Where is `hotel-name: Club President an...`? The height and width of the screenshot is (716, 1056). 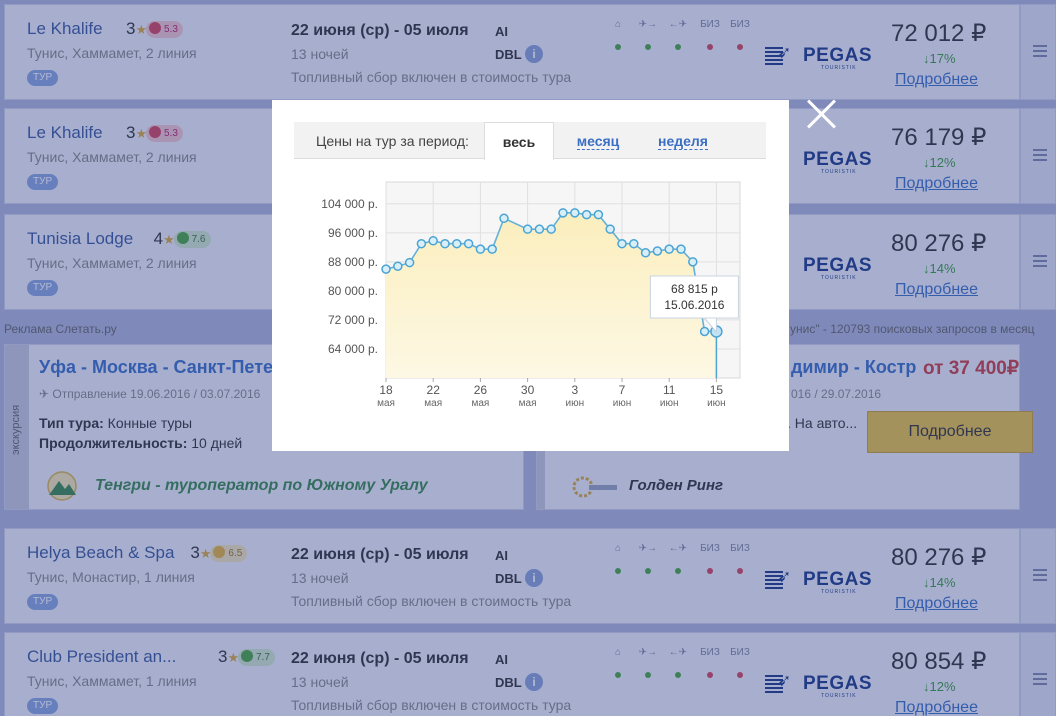 hotel-name: Club President an... is located at coordinates (102, 656).